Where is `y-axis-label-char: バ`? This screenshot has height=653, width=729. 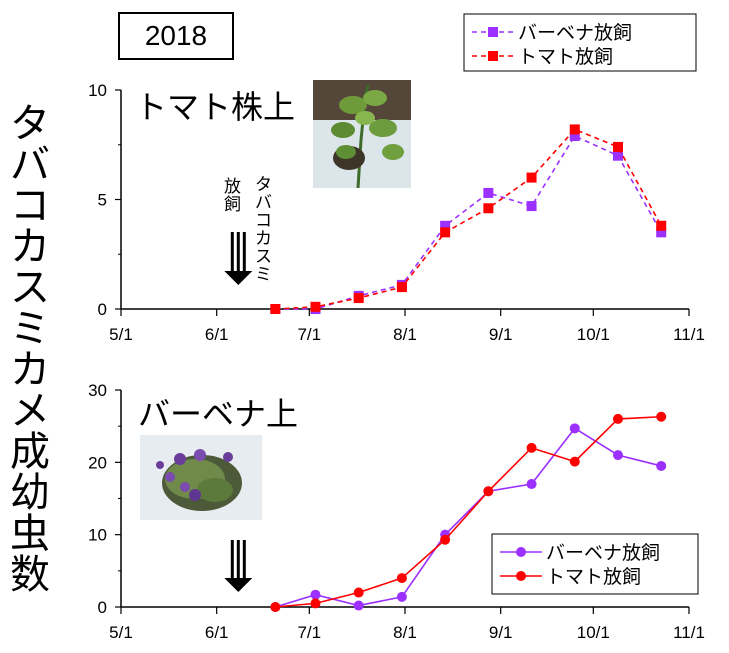
y-axis-label-char: バ is located at coordinates (30, 165).